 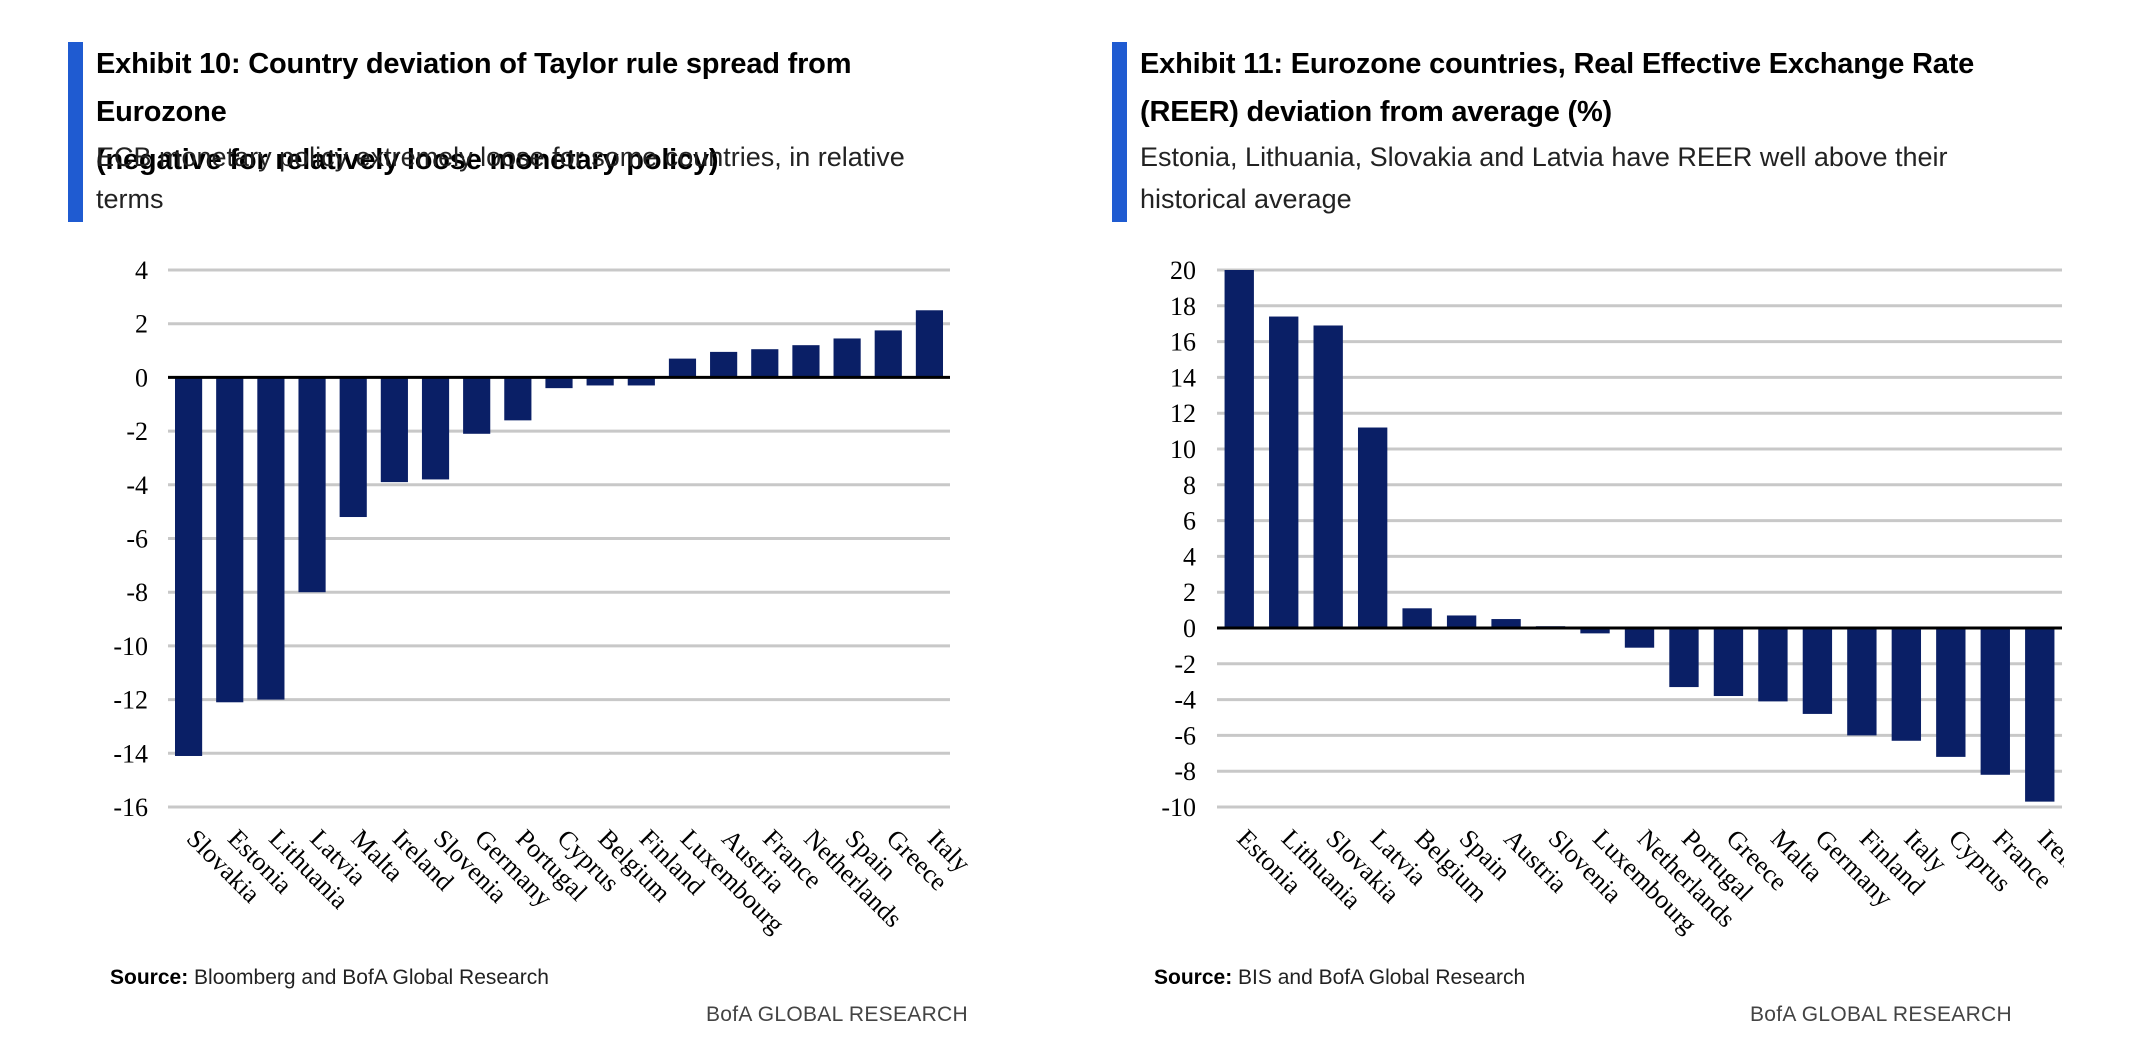 What do you see at coordinates (1183, 306) in the screenshot?
I see `y-tick-label: 18` at bounding box center [1183, 306].